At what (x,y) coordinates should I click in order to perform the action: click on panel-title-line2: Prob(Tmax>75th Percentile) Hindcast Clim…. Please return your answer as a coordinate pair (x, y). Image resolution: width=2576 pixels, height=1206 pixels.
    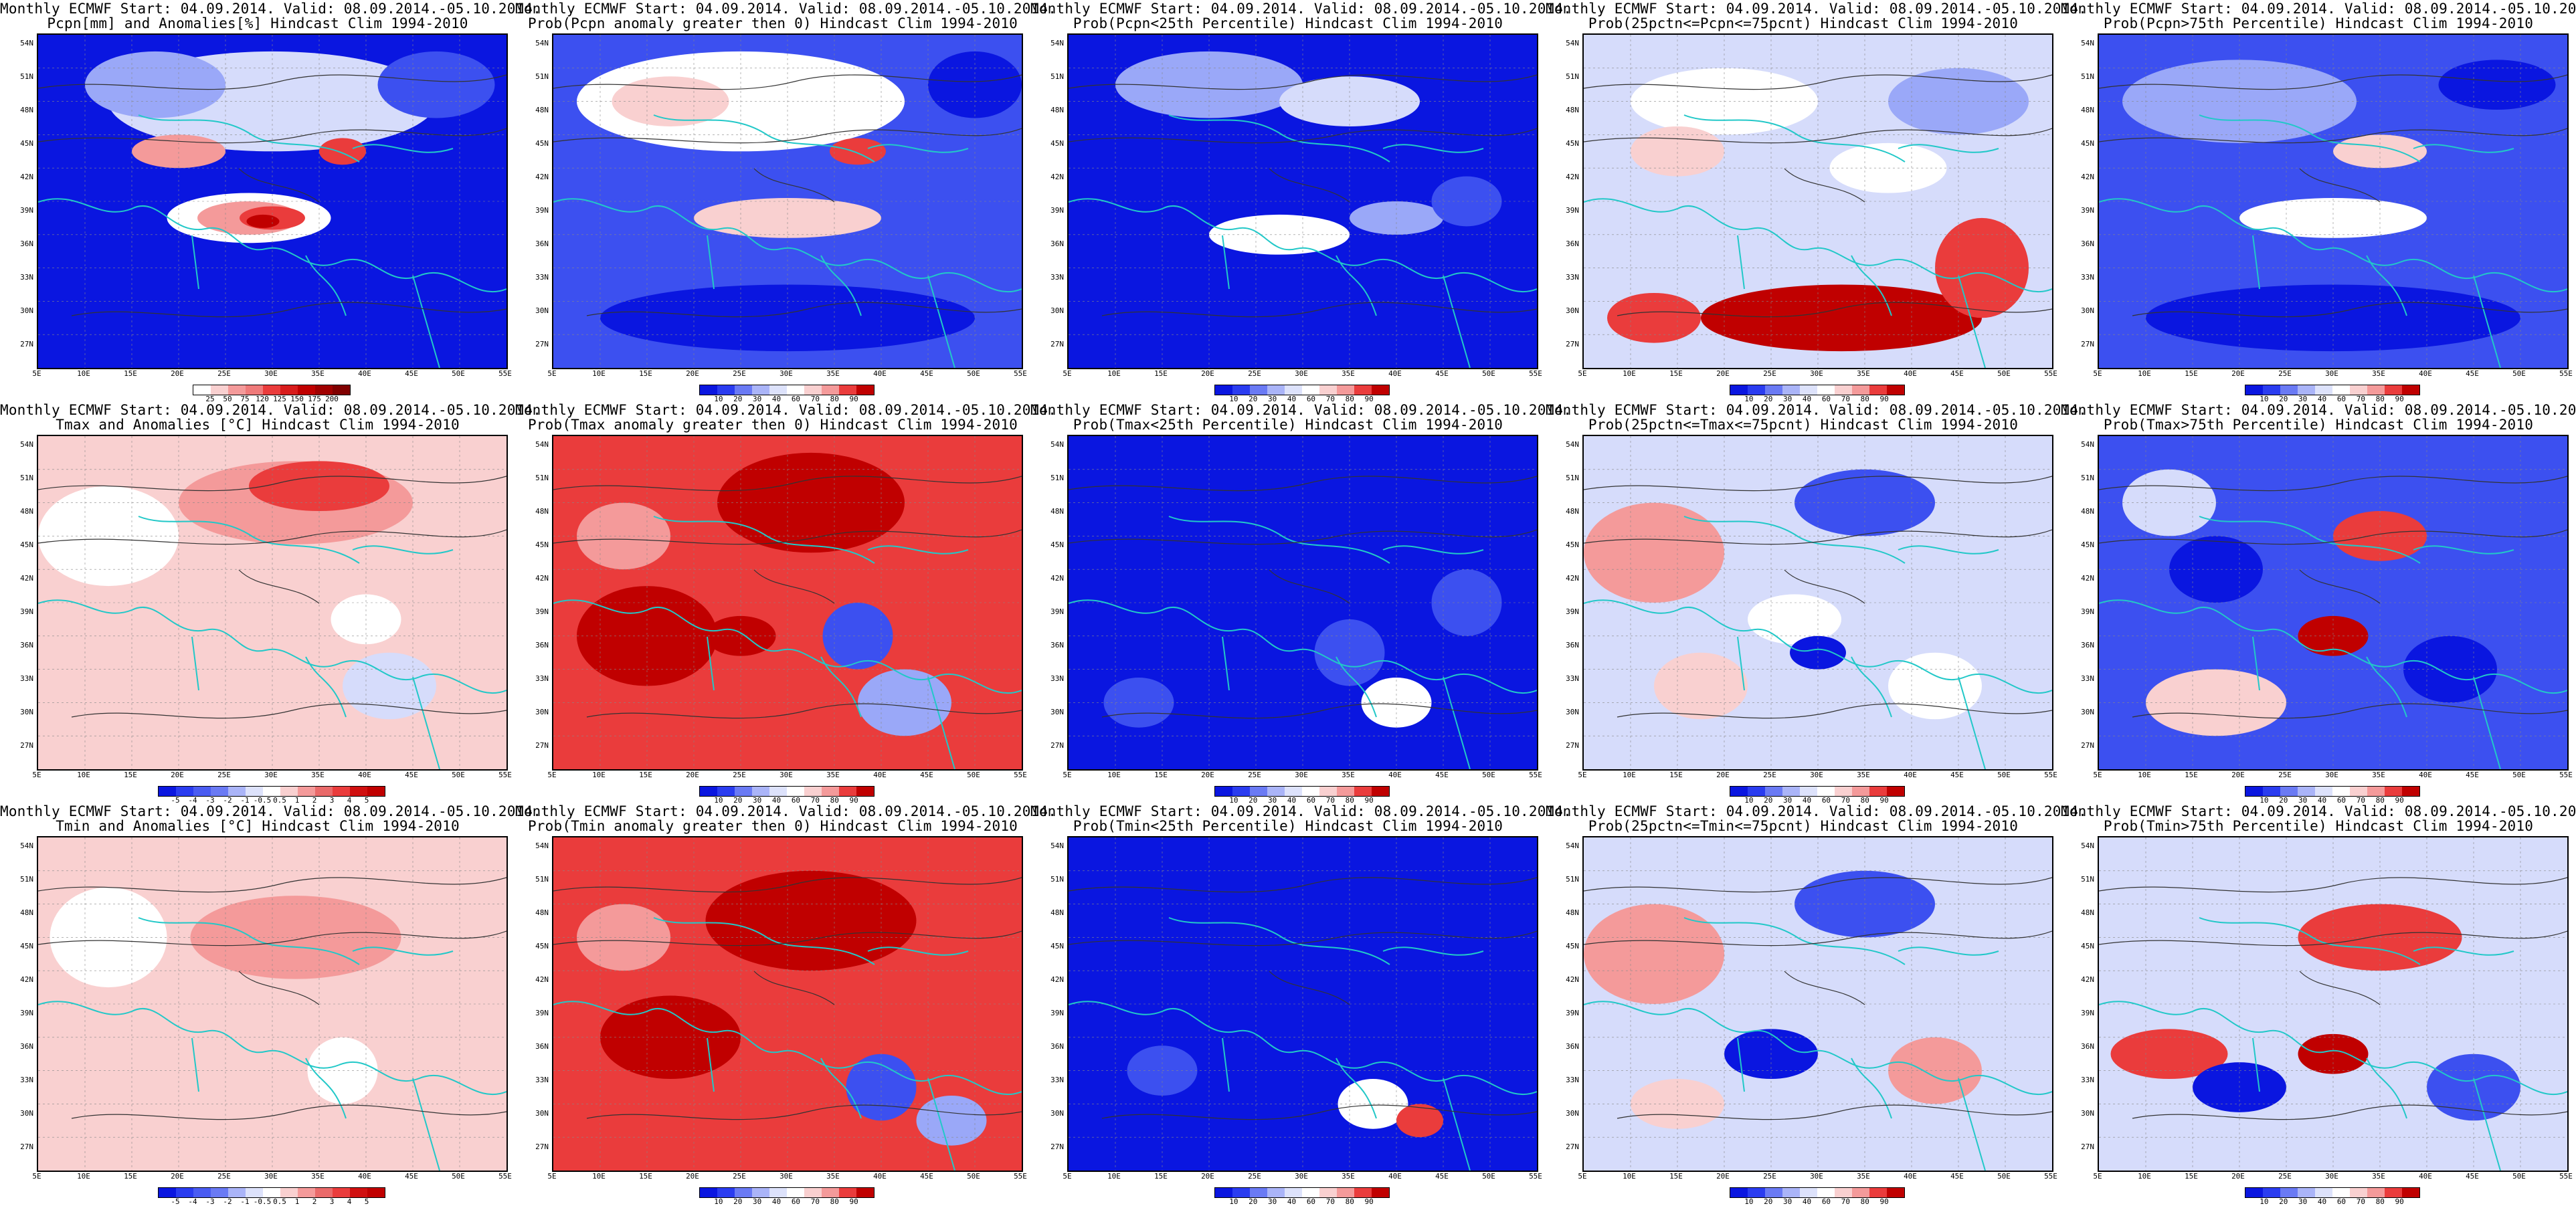
    Looking at the image, I should click on (2318, 425).